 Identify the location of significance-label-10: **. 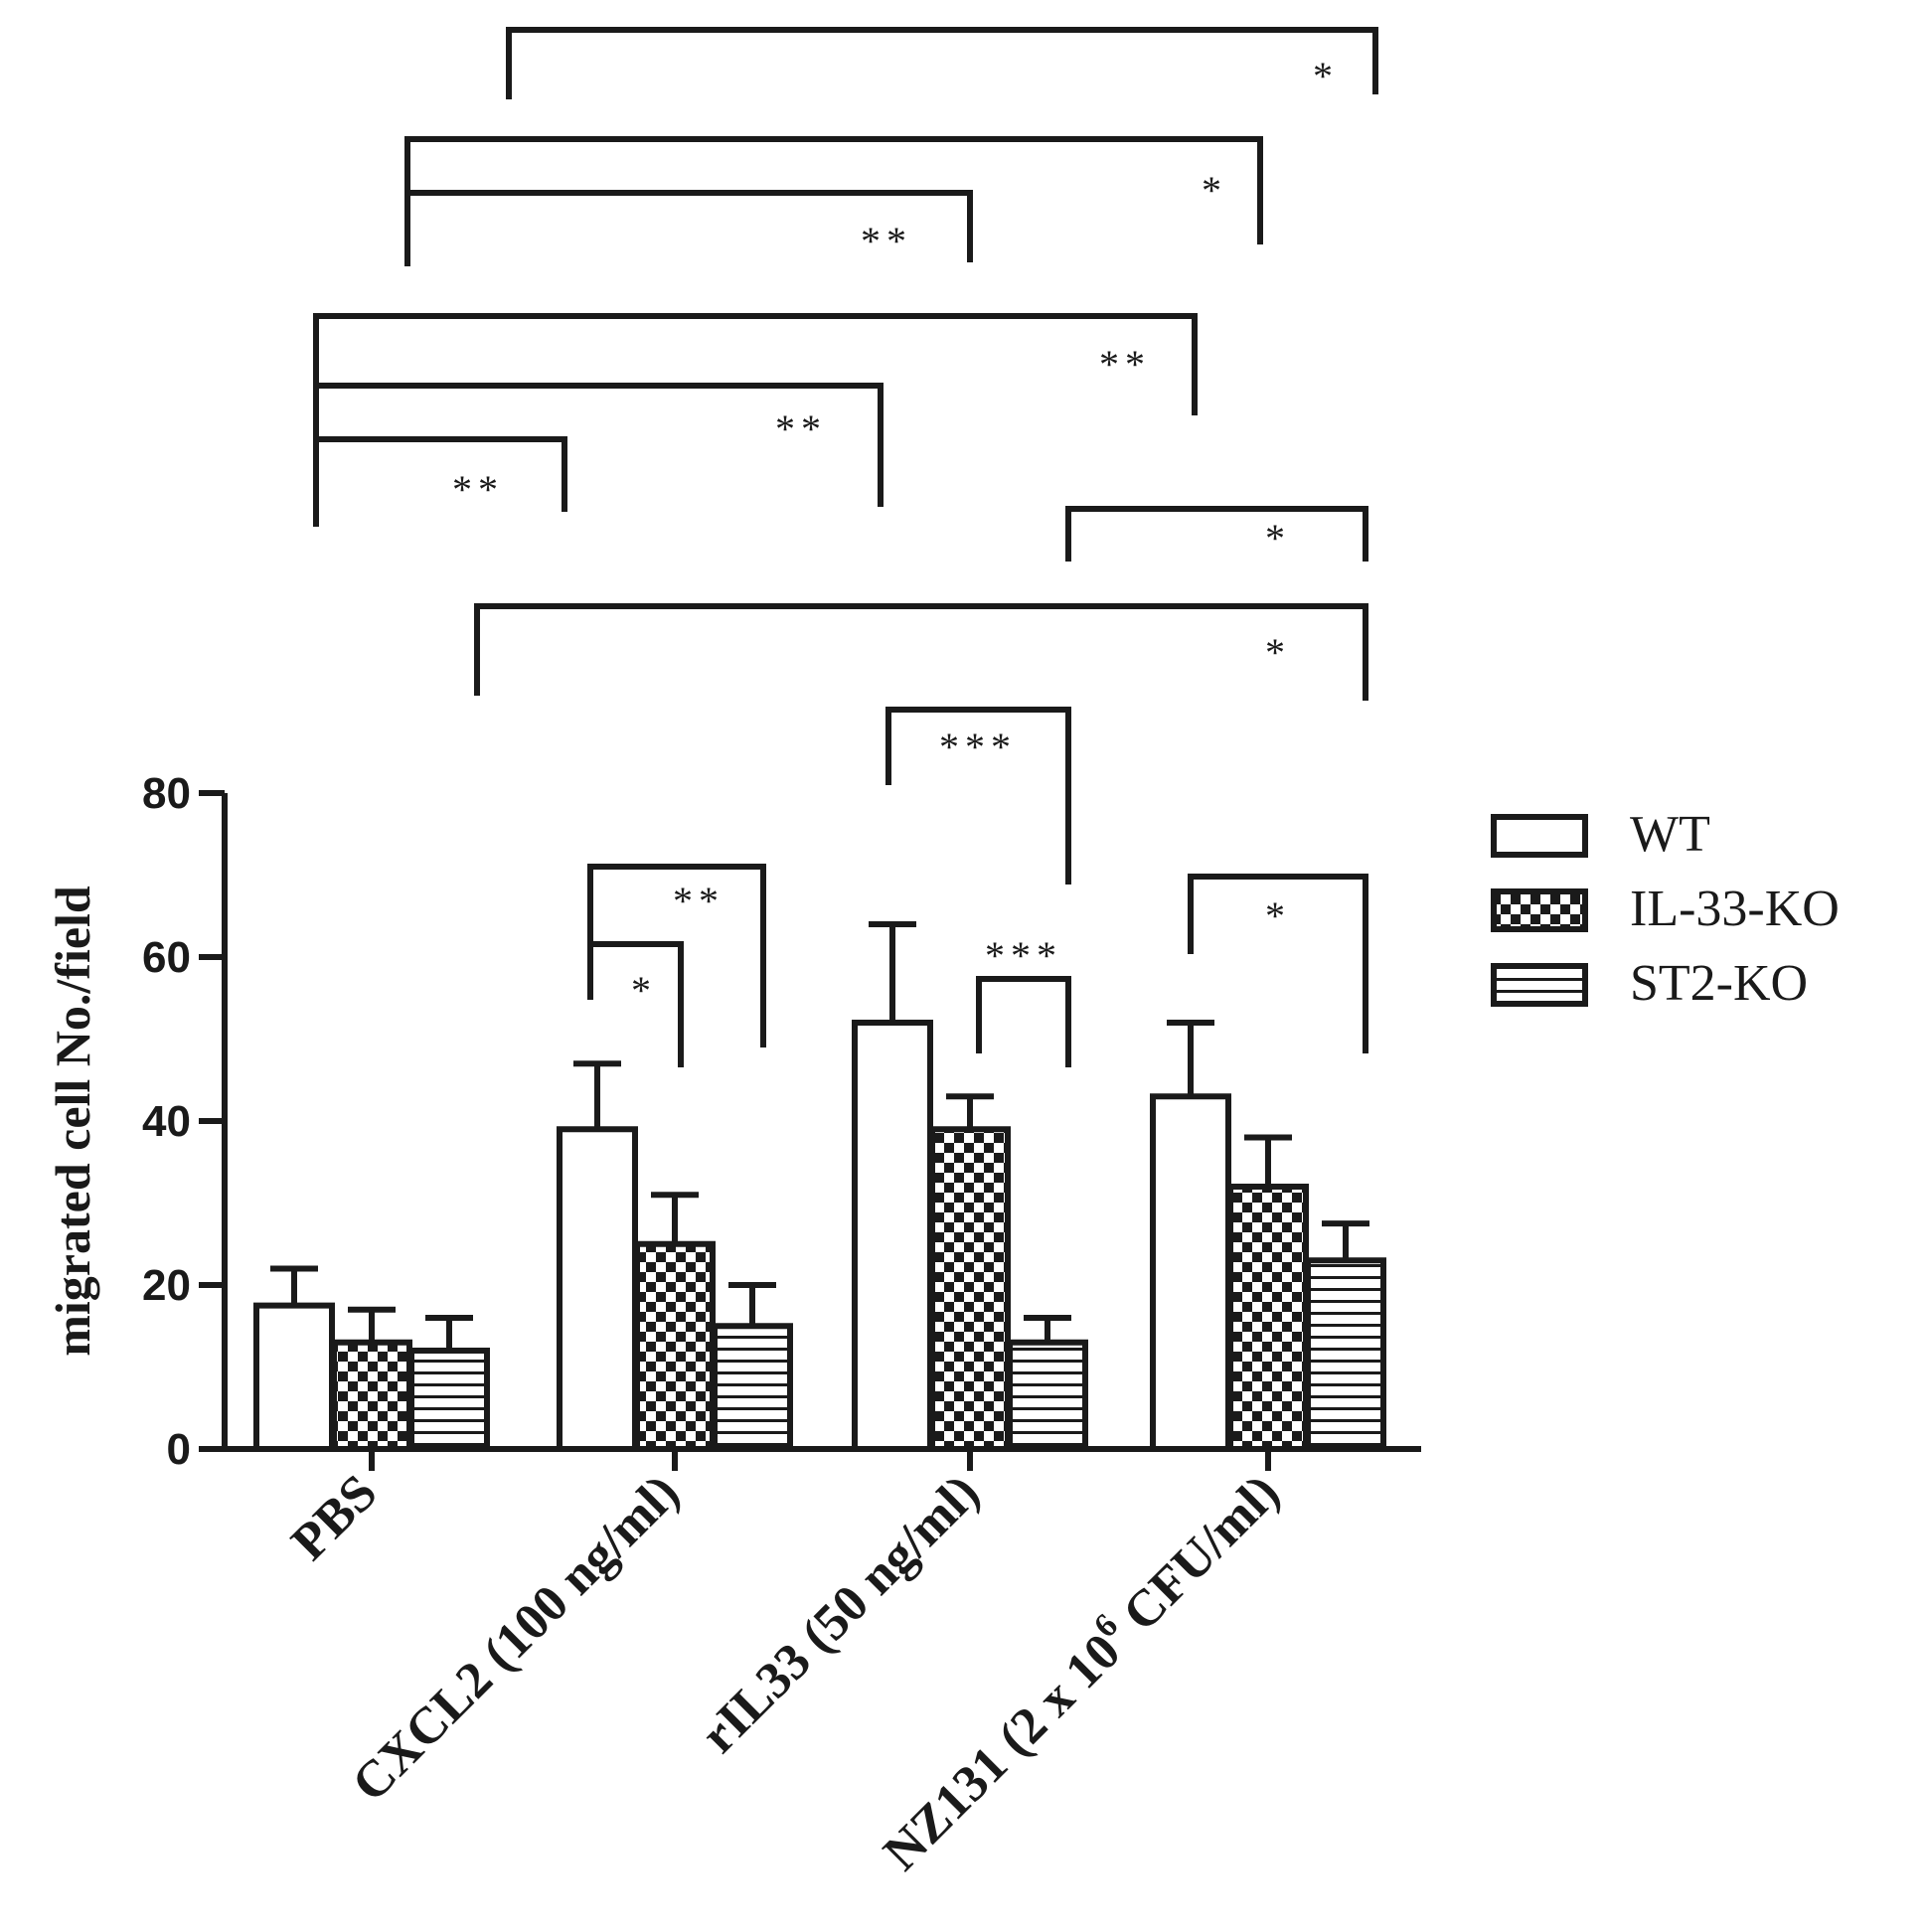
(886, 241).